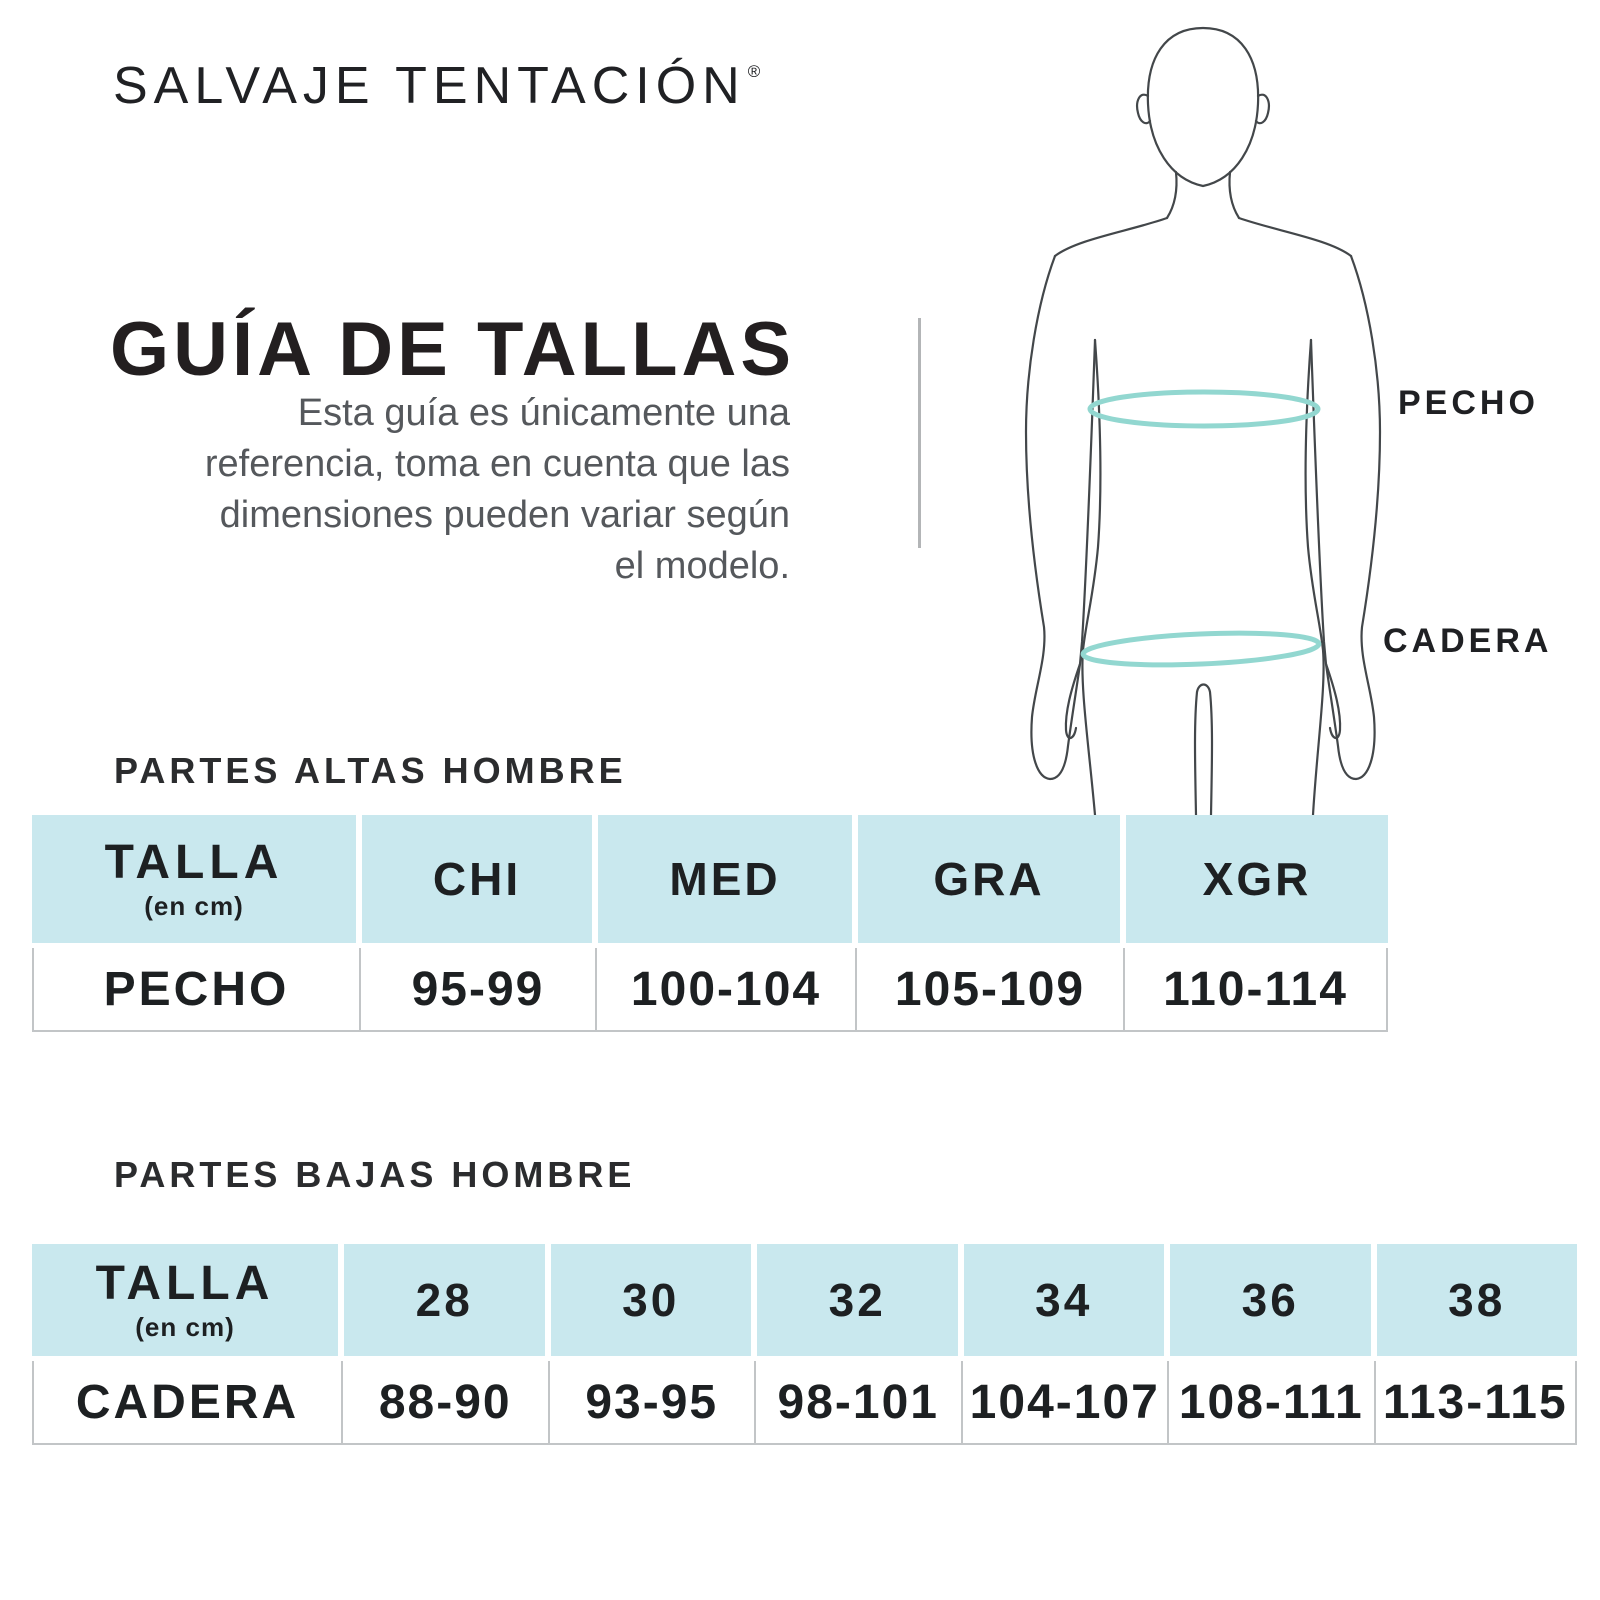  Describe the element at coordinates (497, 464) in the screenshot. I see `intro-line: referencia, toma en cuenta que las` at that location.